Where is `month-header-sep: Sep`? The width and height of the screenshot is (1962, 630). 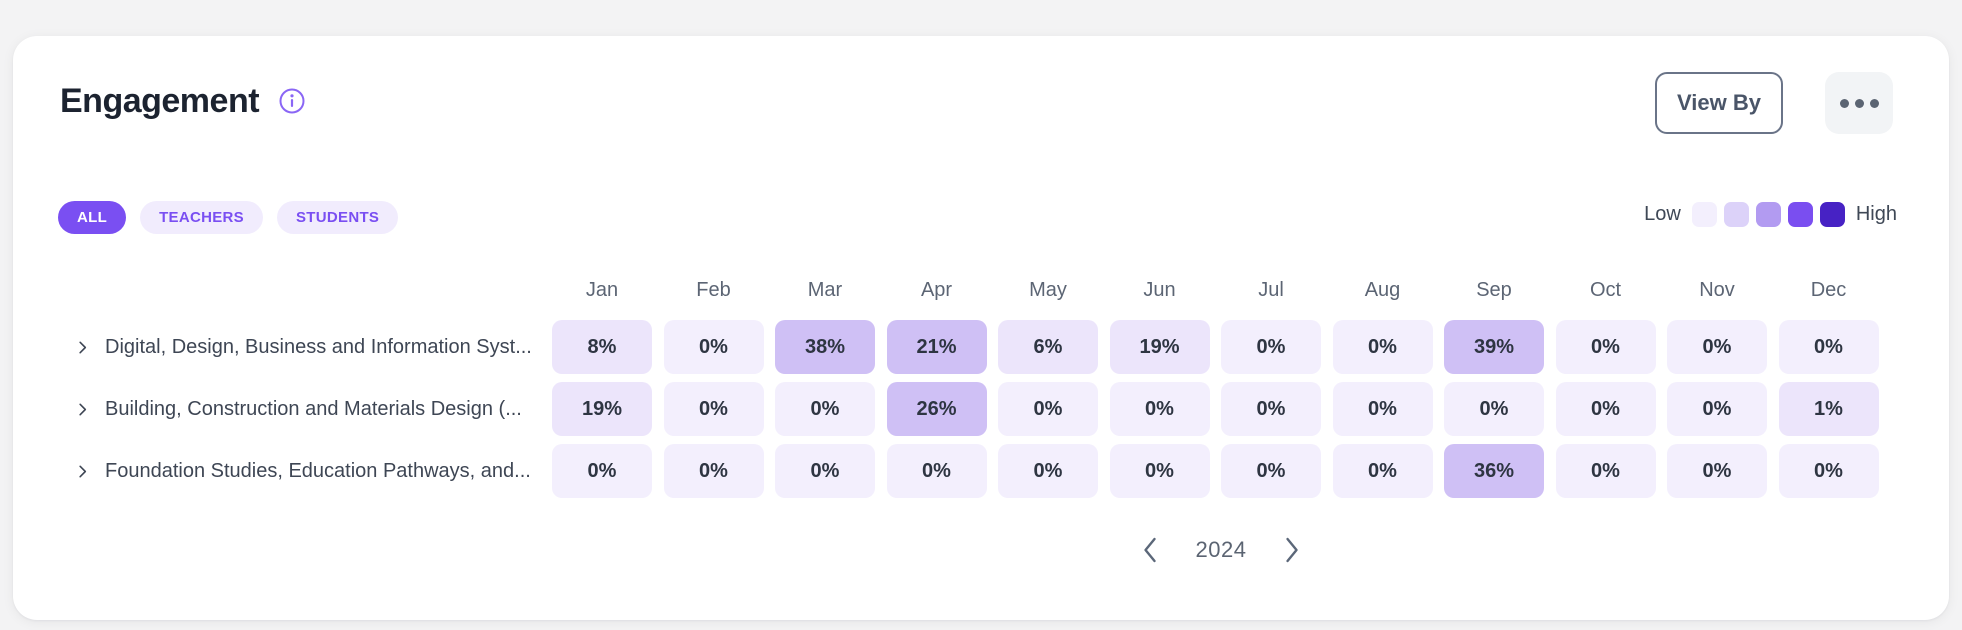
month-header-sep: Sep is located at coordinates (1494, 290).